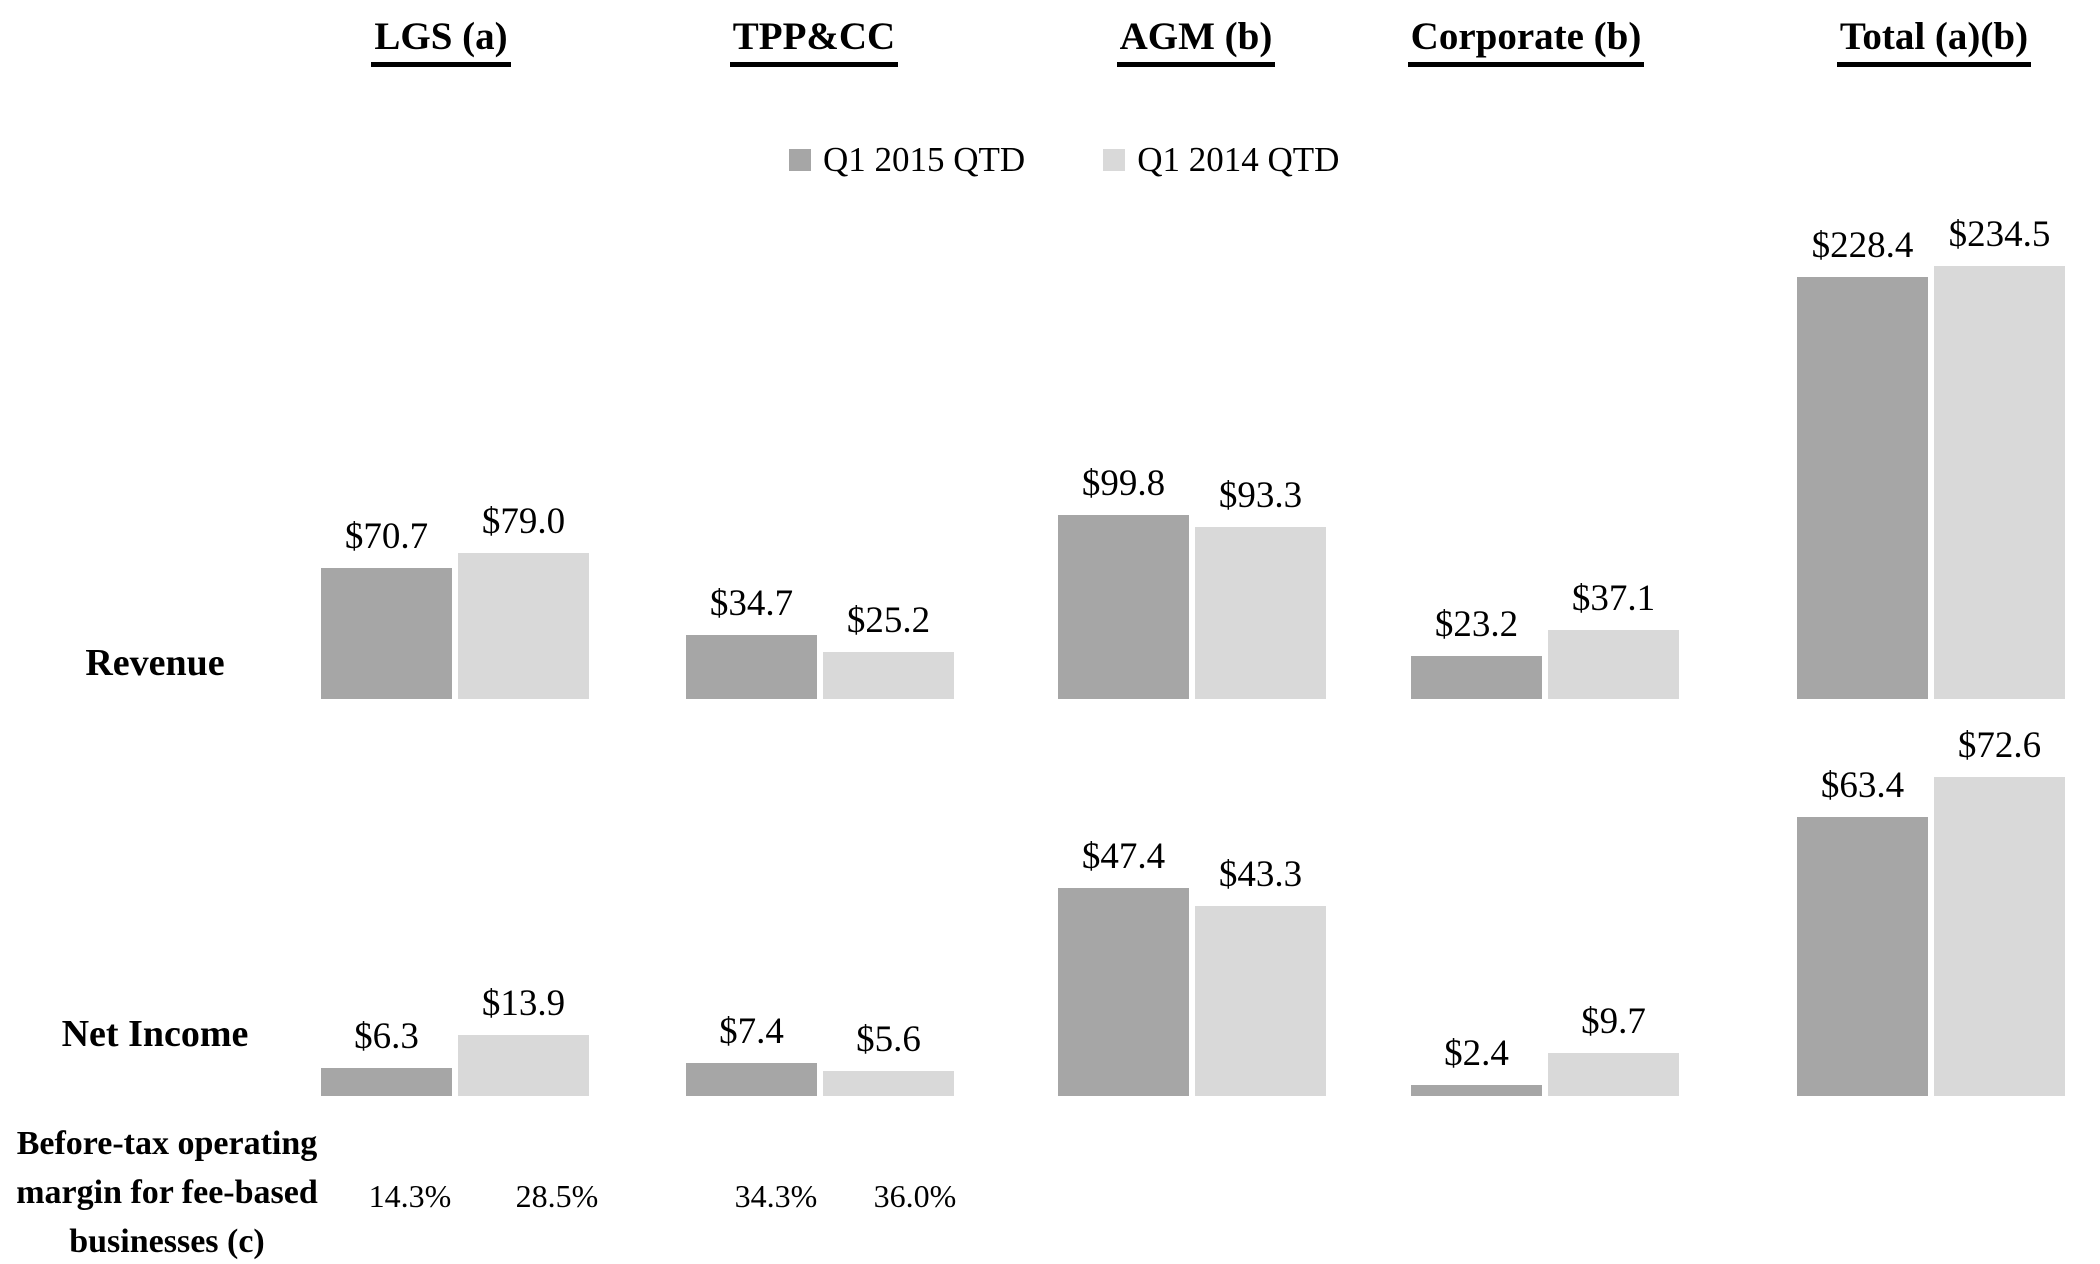 Image resolution: width=2100 pixels, height=1264 pixels. What do you see at coordinates (751, 1079) in the screenshot?
I see `bar-net-income-tpp-cc-q1-2015-qtd` at bounding box center [751, 1079].